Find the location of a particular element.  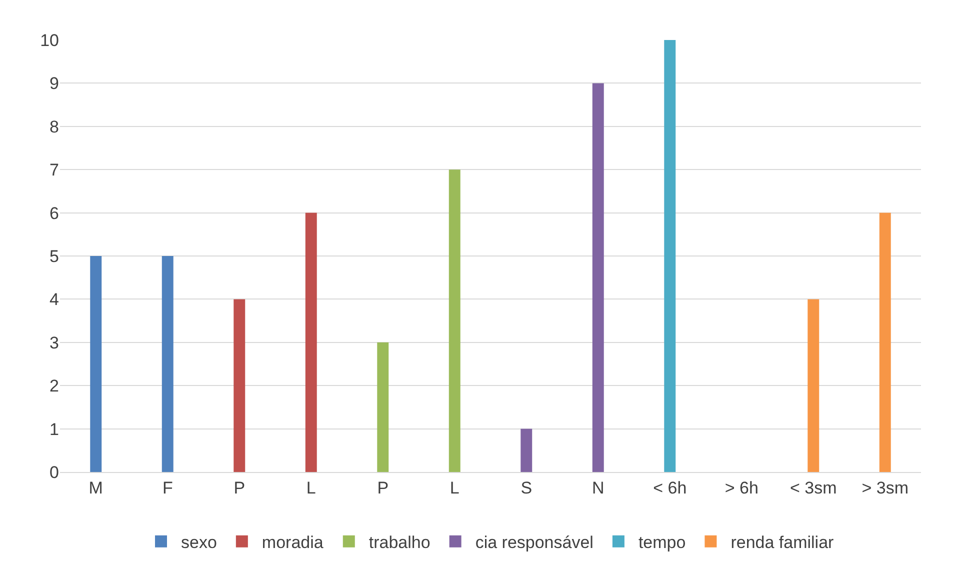

legend-label: renda familiar is located at coordinates (782, 542).